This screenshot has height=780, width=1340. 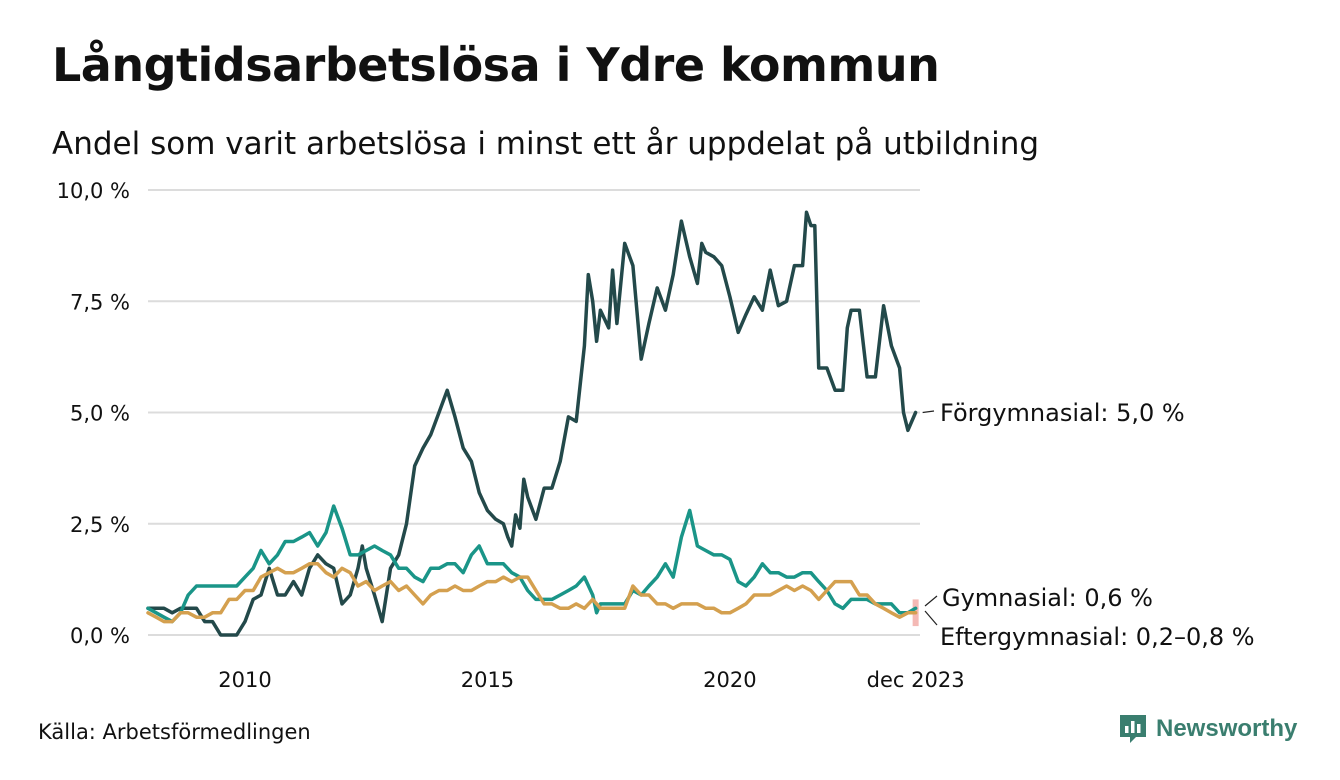 What do you see at coordinates (174, 732) in the screenshot?
I see `source-note: Källa: Arbetsförmedlingen` at bounding box center [174, 732].